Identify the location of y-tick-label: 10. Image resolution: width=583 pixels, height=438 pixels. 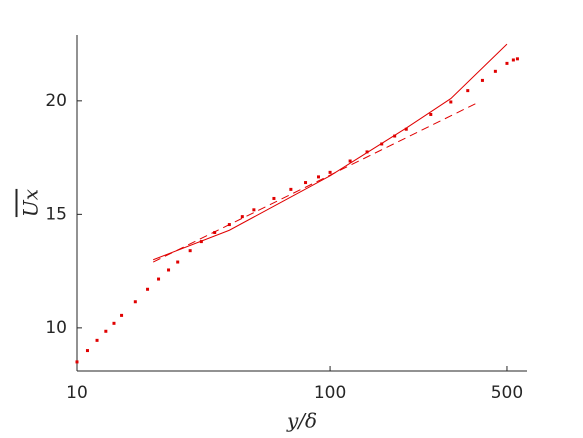
(56, 328).